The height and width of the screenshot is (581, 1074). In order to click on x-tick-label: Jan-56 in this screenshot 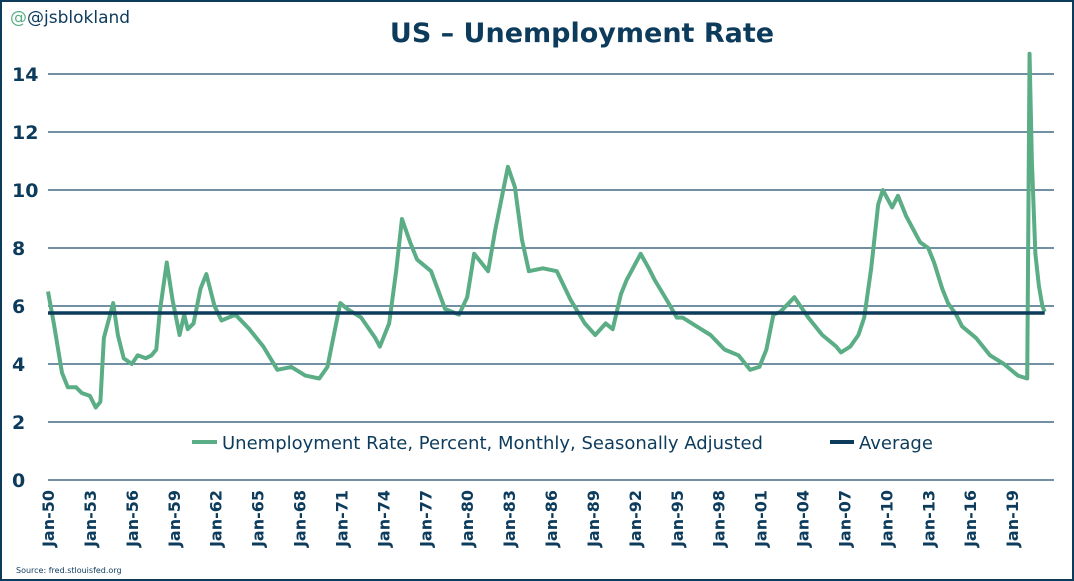, I will do `click(132, 519)`.